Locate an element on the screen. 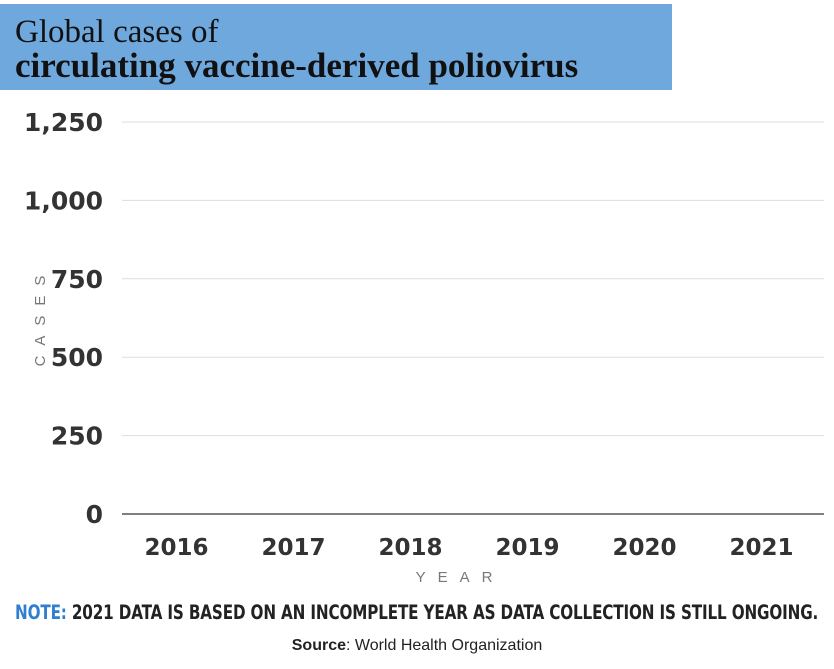 The width and height of the screenshot is (834, 669). x-tick-label: 2021 is located at coordinates (761, 548).